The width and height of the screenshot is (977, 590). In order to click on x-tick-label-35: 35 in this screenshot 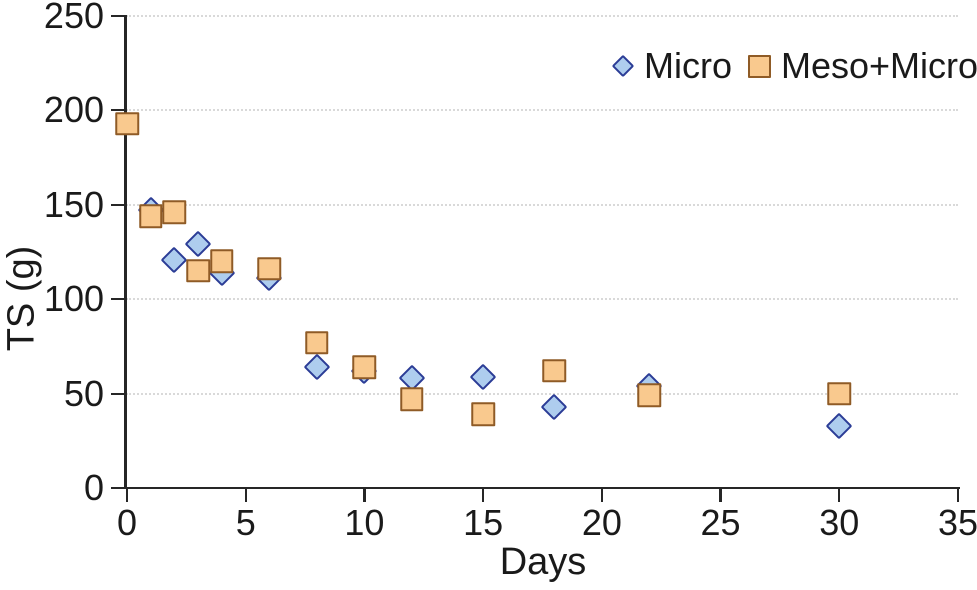, I will do `click(957, 522)`.